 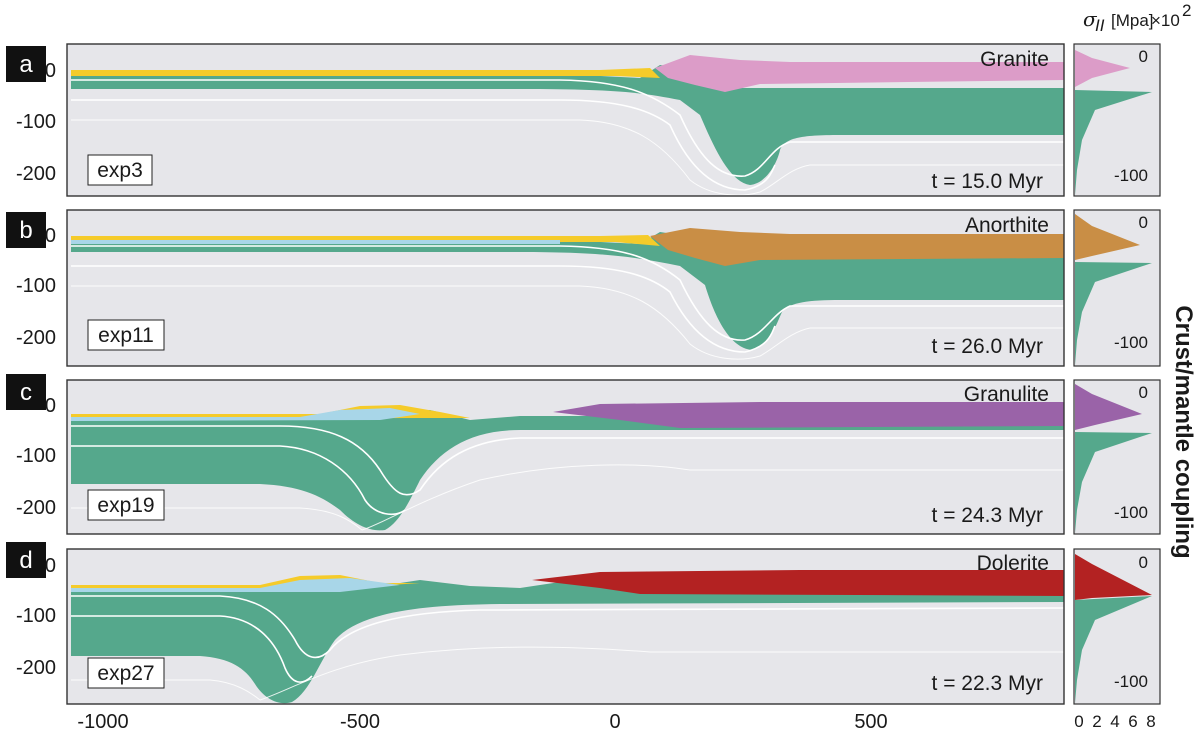 What do you see at coordinates (360, 722) in the screenshot?
I see `x-tick-label: -500` at bounding box center [360, 722].